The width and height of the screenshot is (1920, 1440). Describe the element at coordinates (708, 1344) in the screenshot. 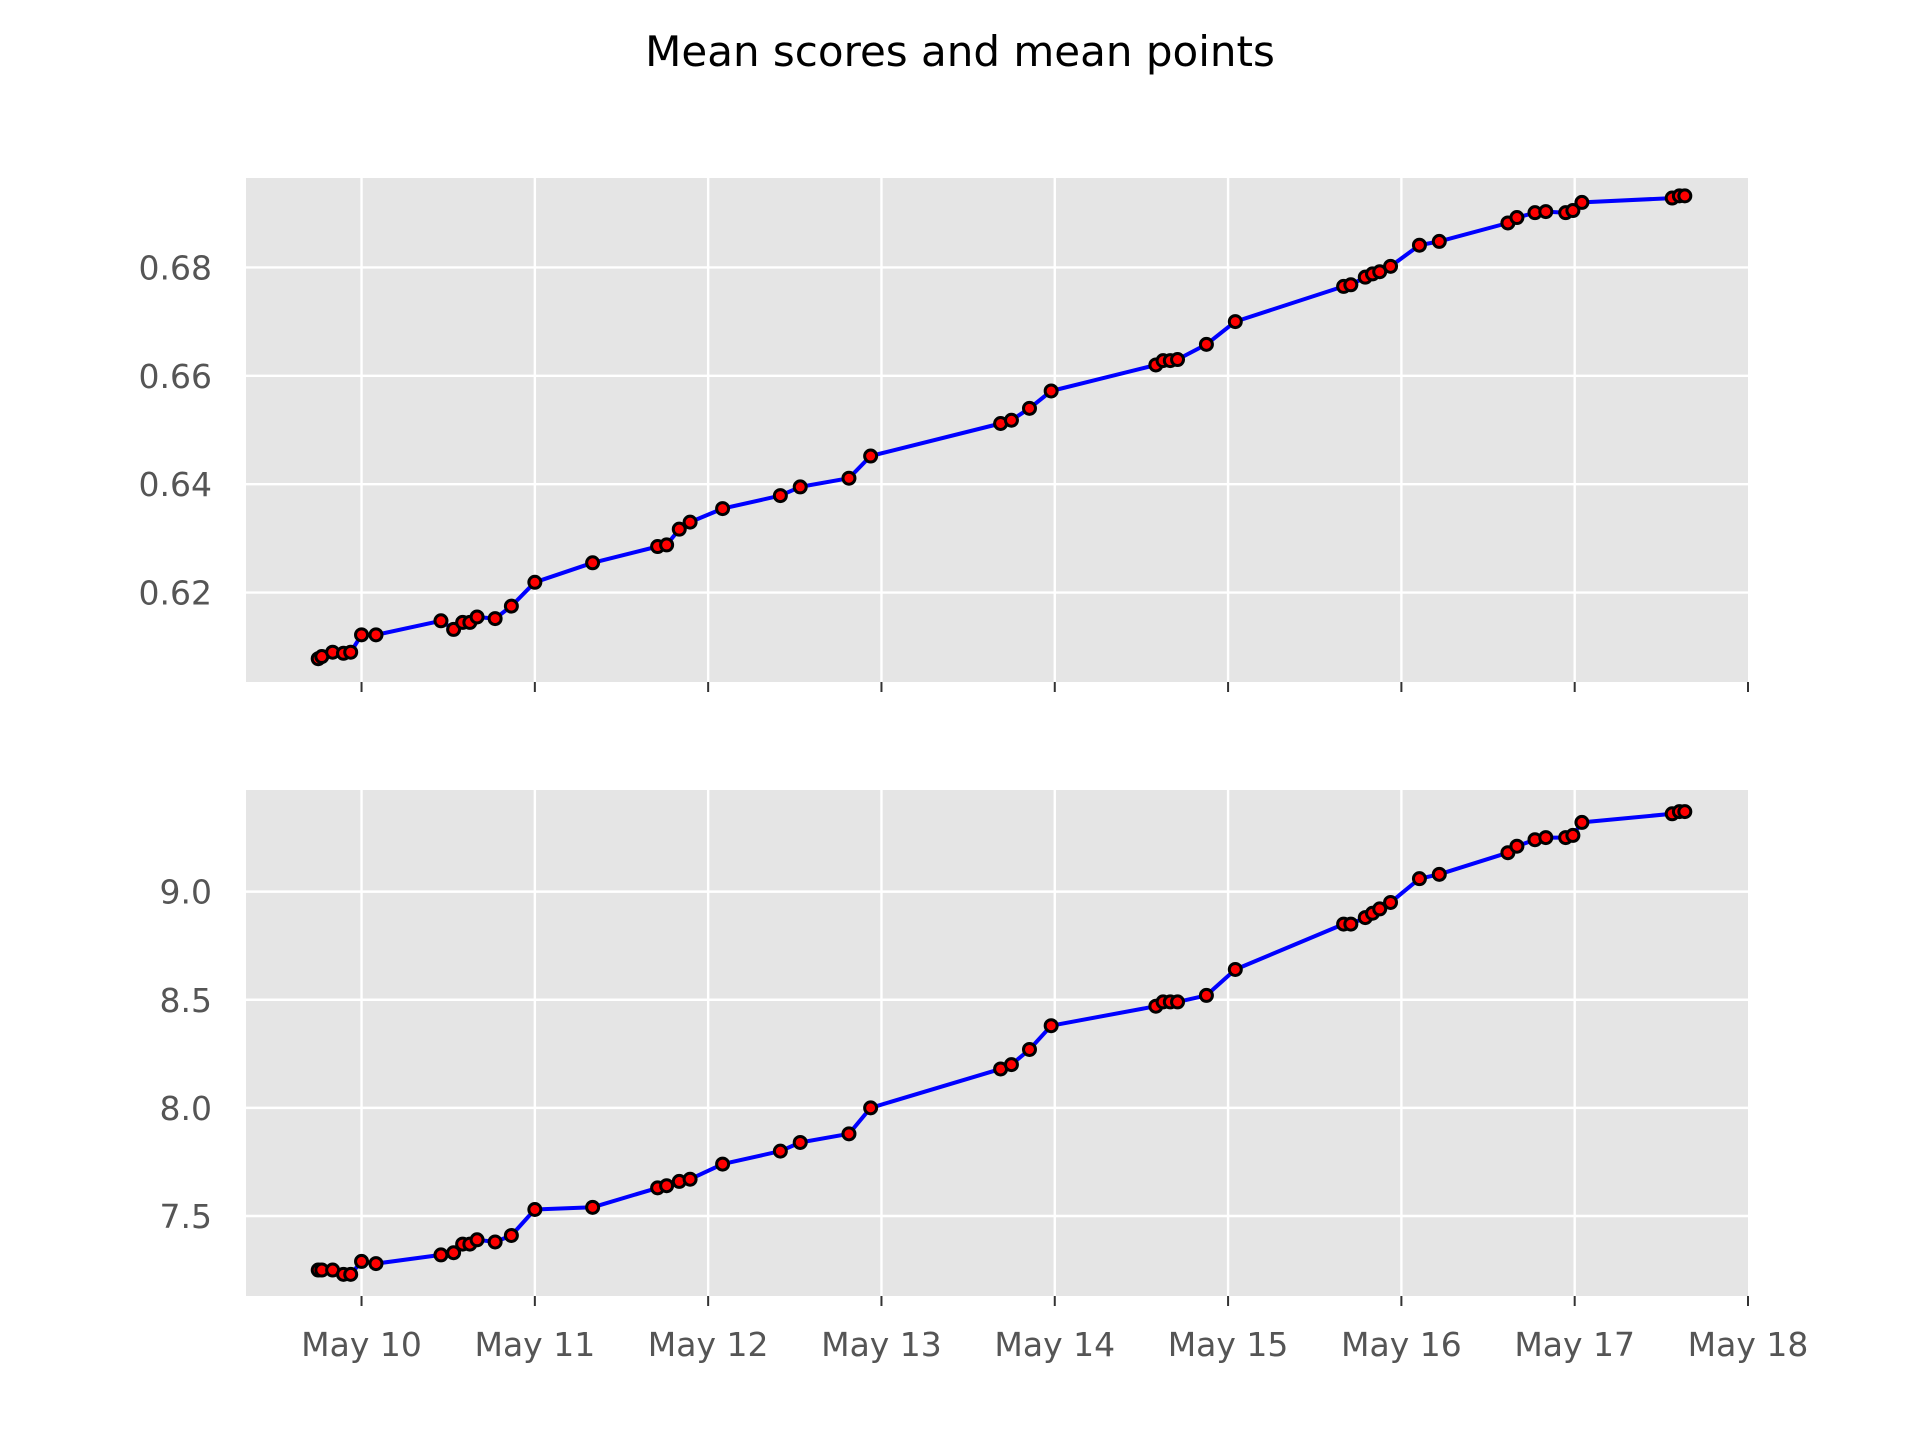

I see `x-tick-label: May 12` at that location.